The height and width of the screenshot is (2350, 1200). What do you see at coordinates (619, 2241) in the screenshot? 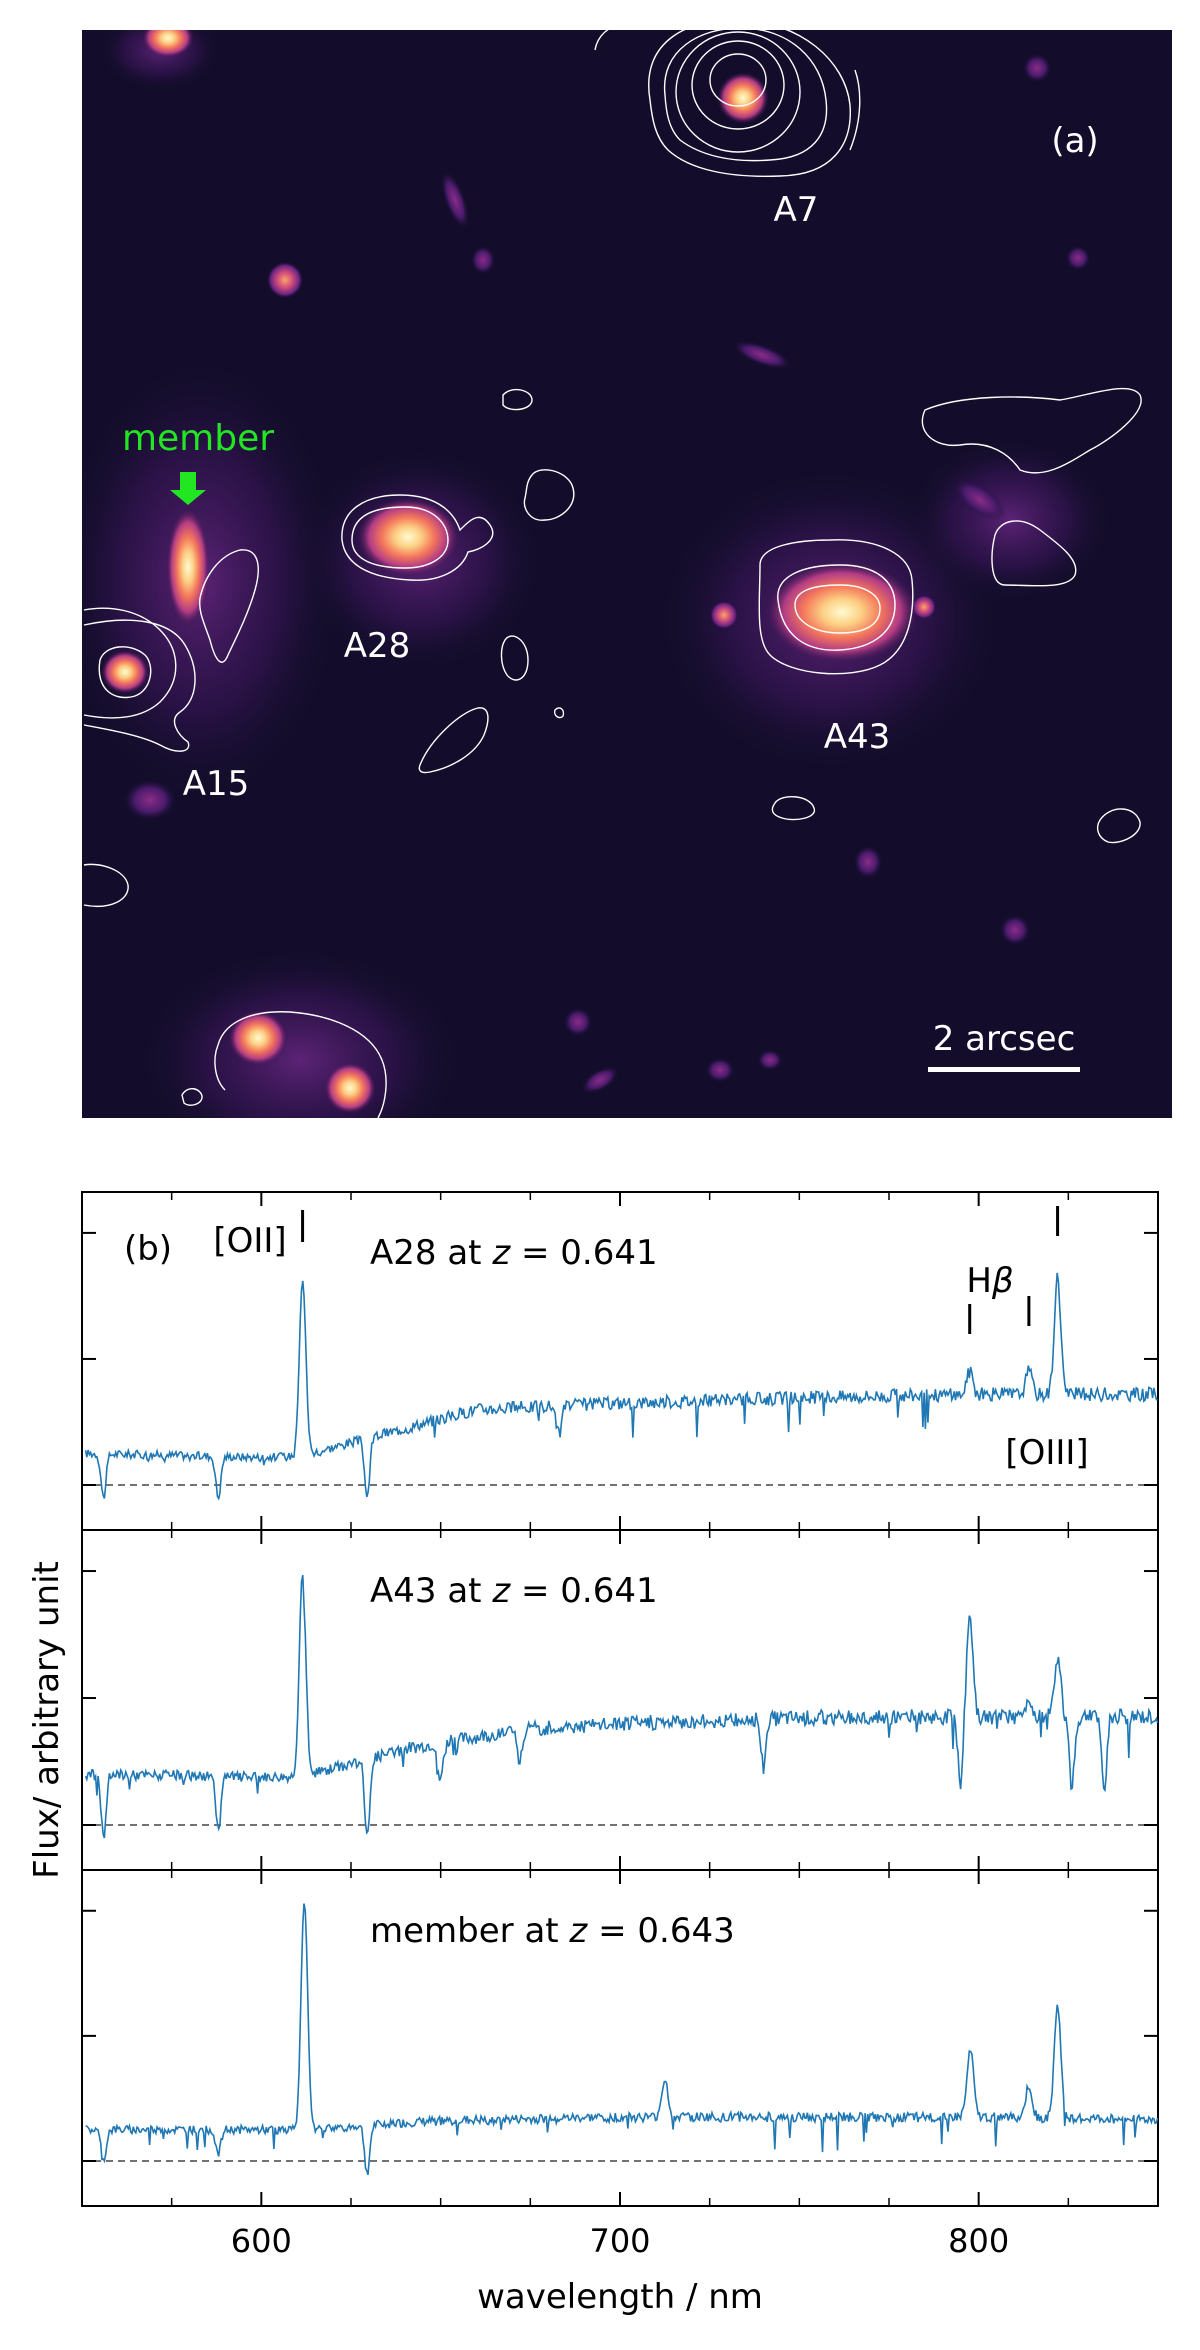
I see `x-tick-label: 700` at bounding box center [619, 2241].